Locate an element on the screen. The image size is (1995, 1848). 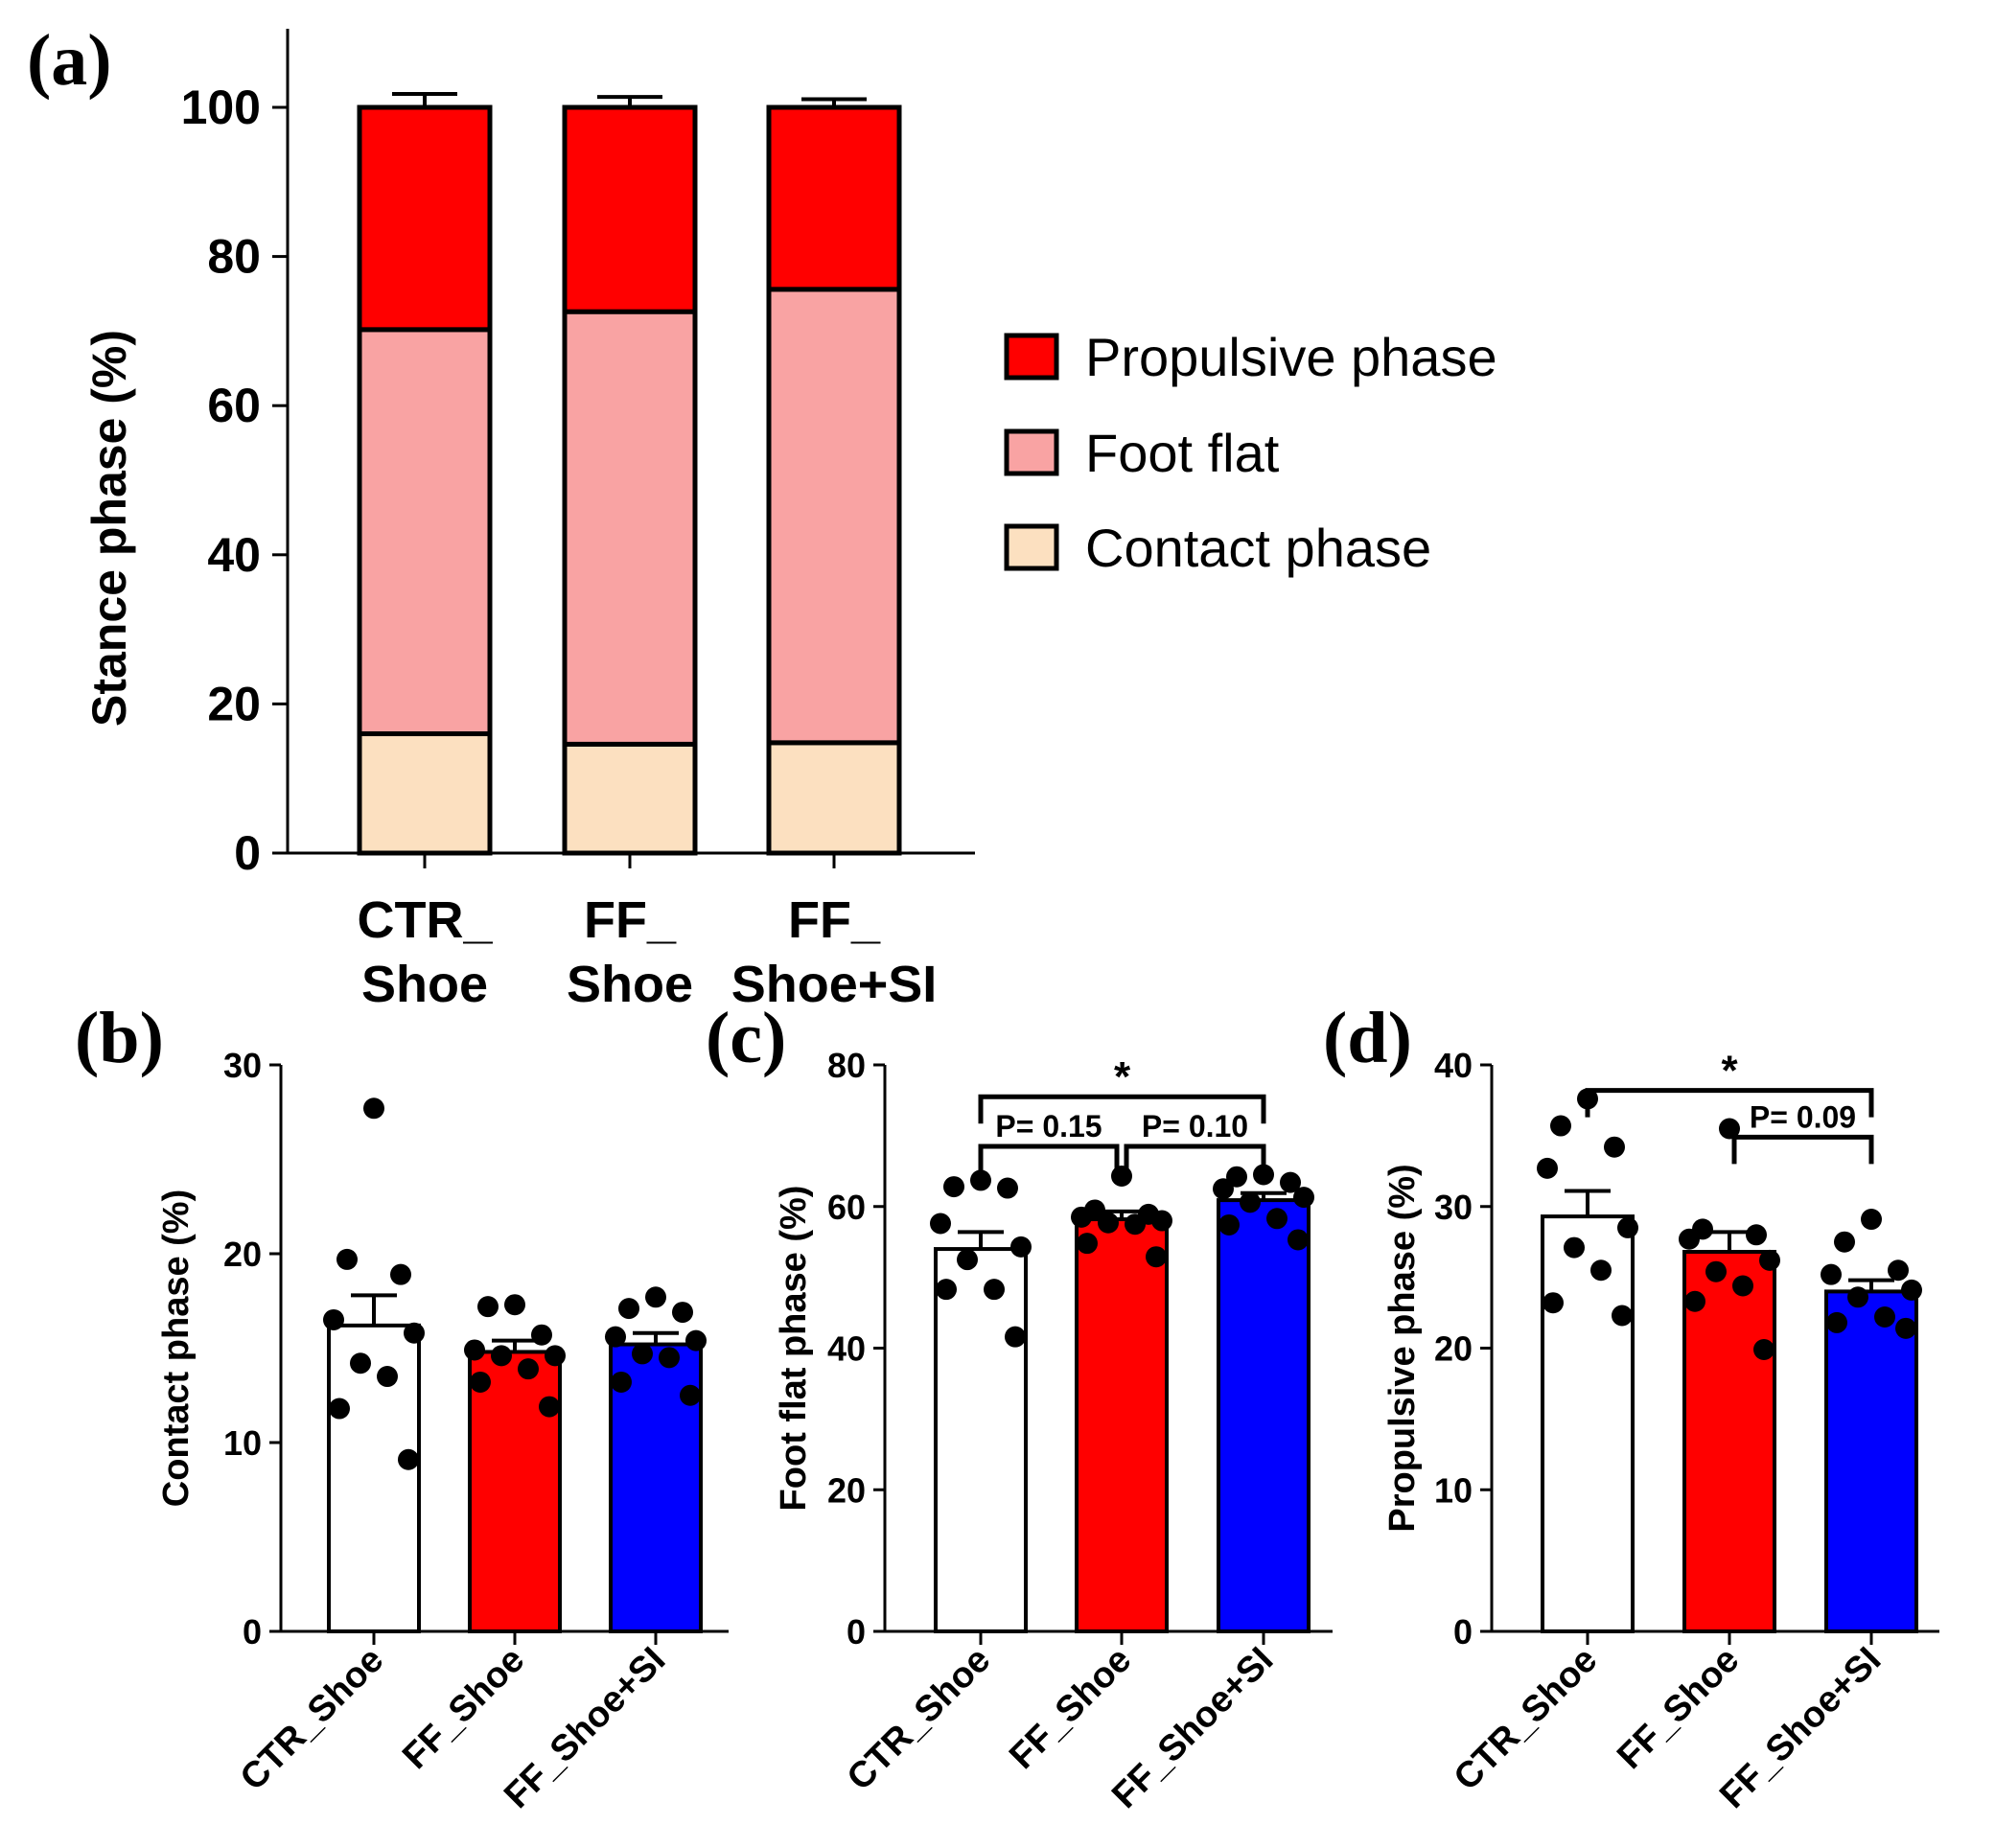
panel-b-label: (b) is located at coordinates (119, 1038).